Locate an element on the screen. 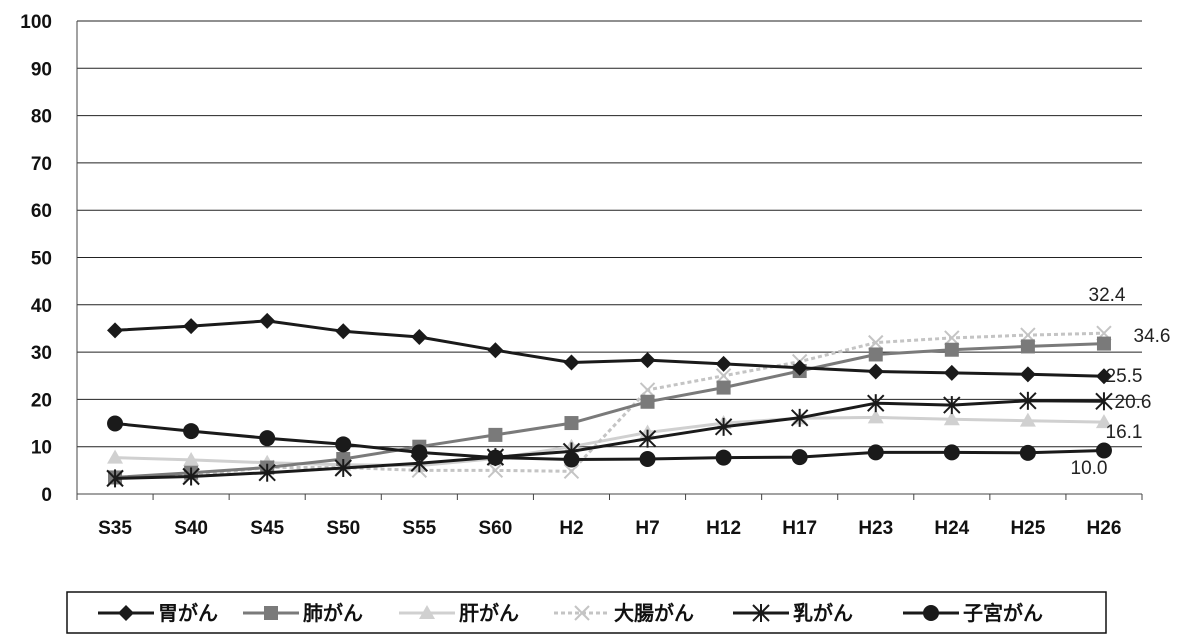  x-tick-label: H12 is located at coordinates (723, 528).